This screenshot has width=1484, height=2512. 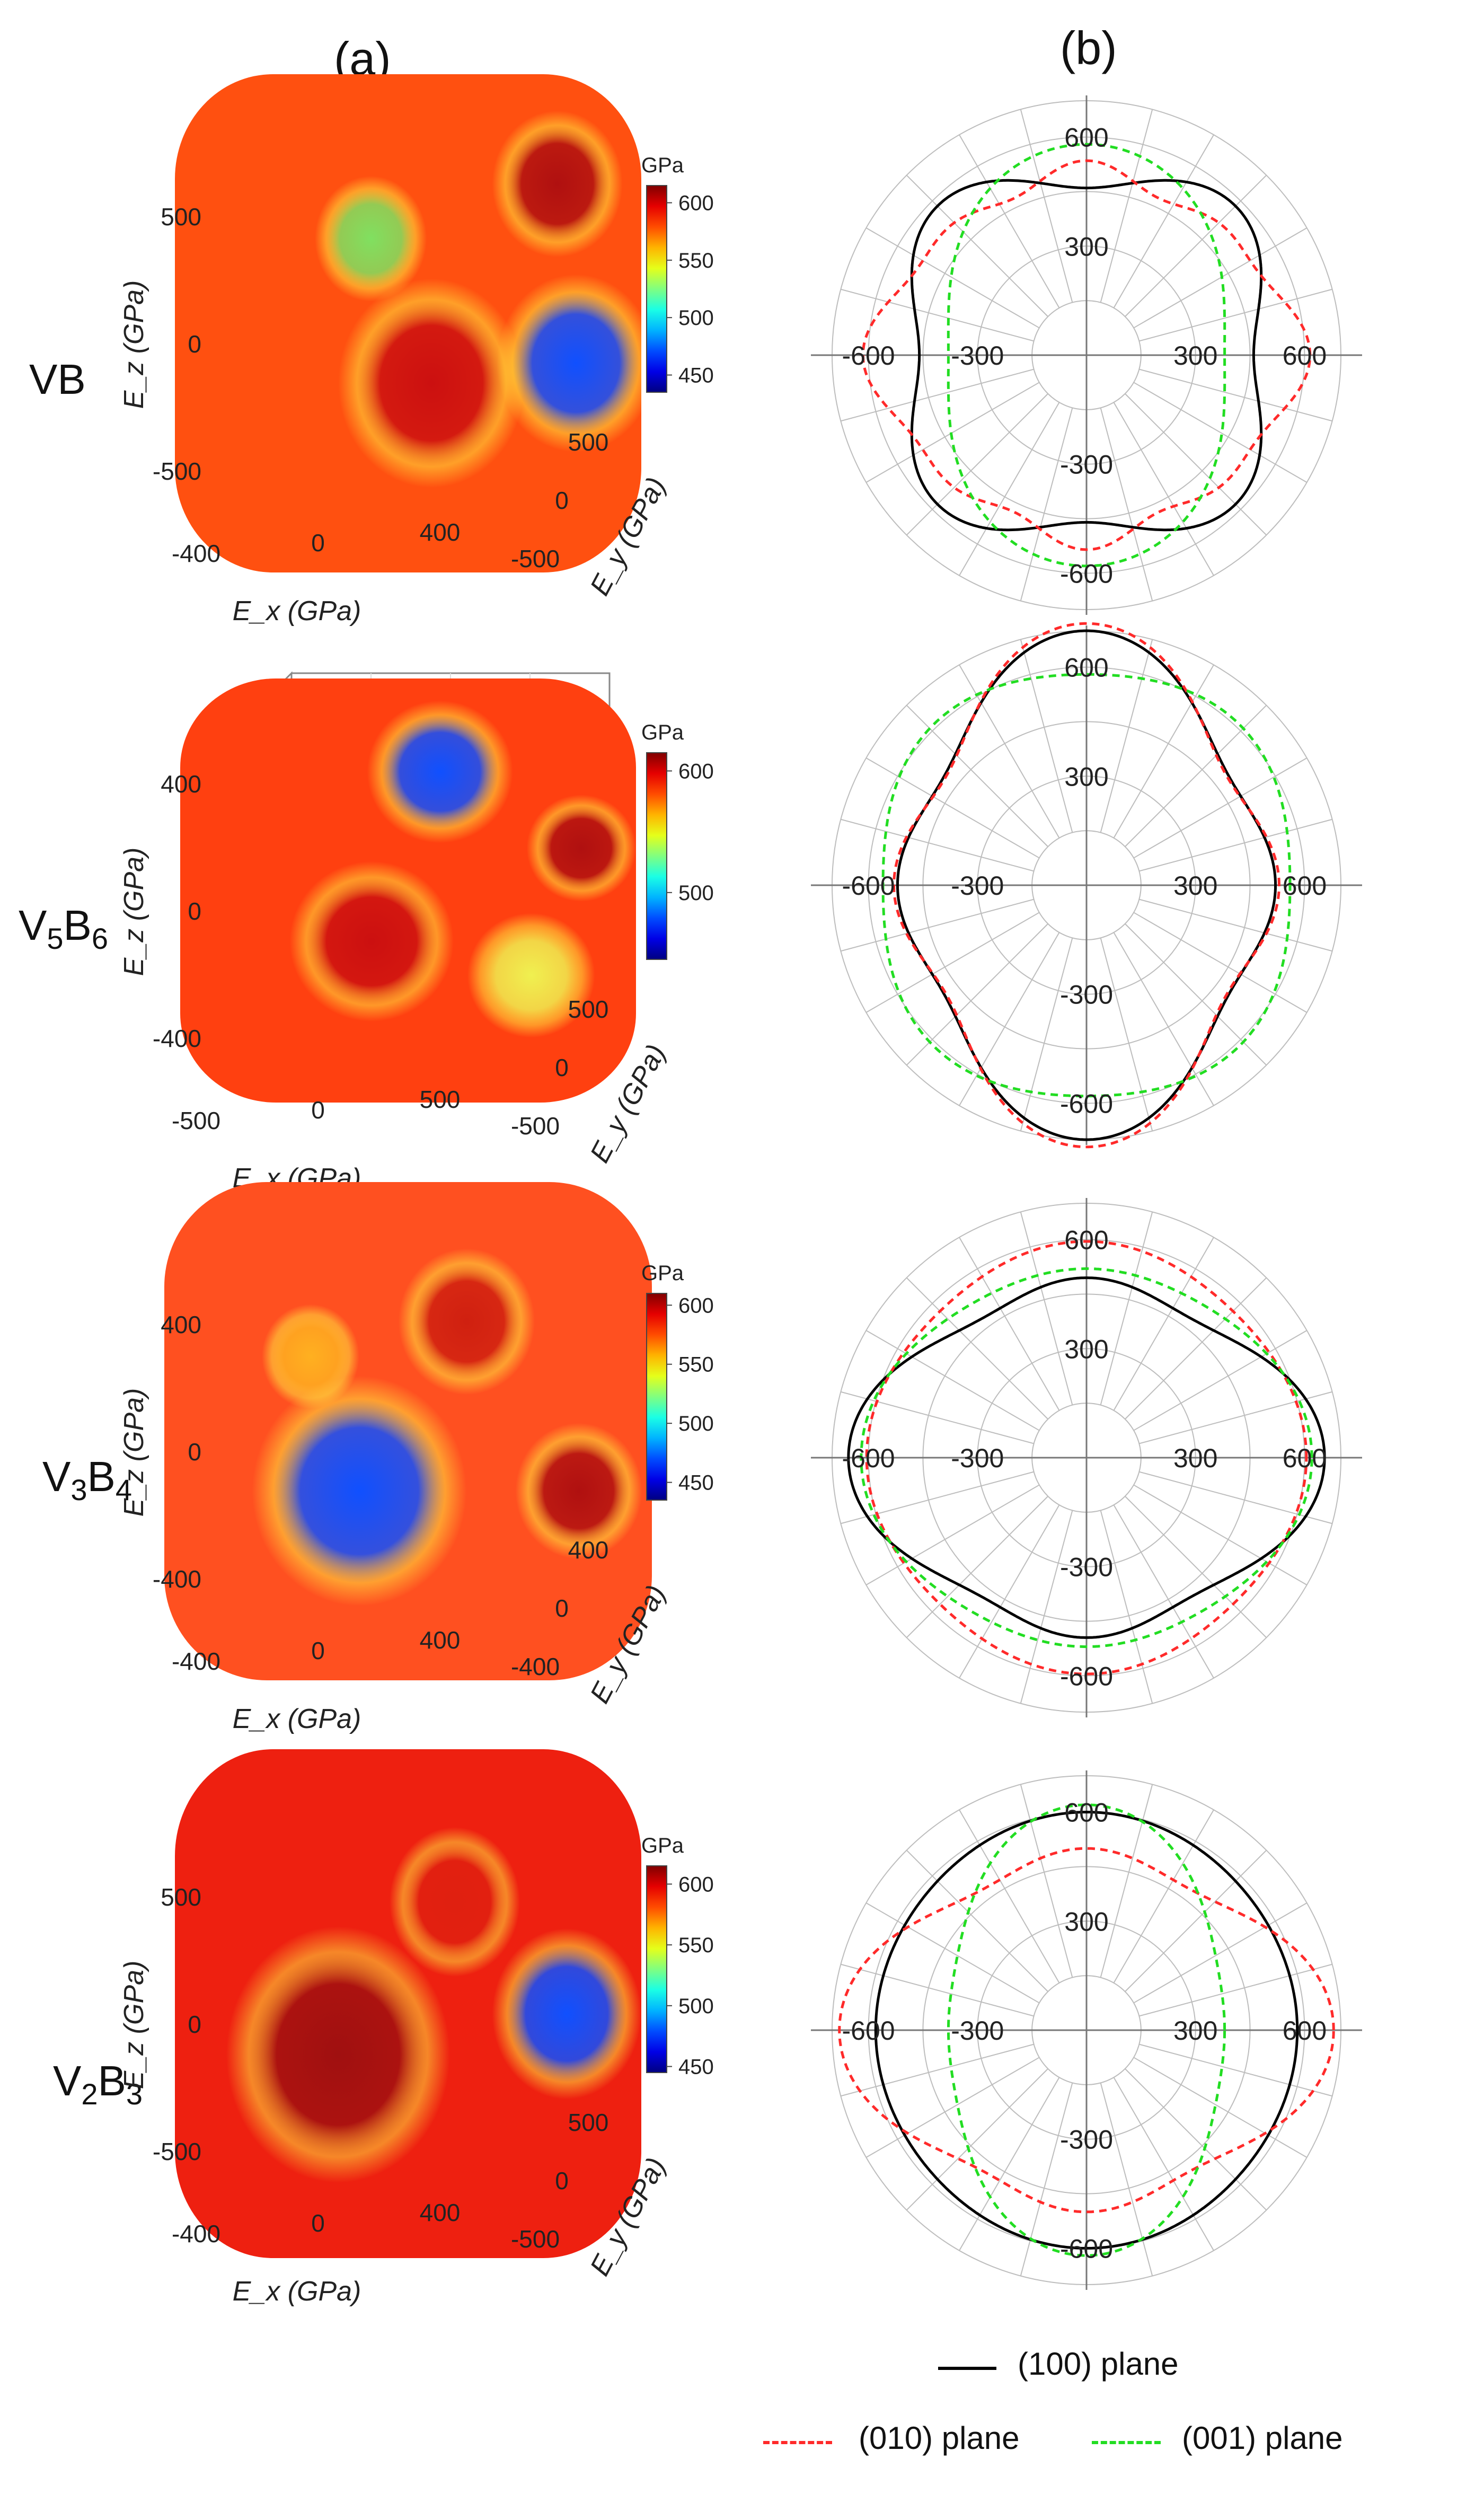 I want to click on row-label-v2b3: V2B3, so click(x=98, y=2084).